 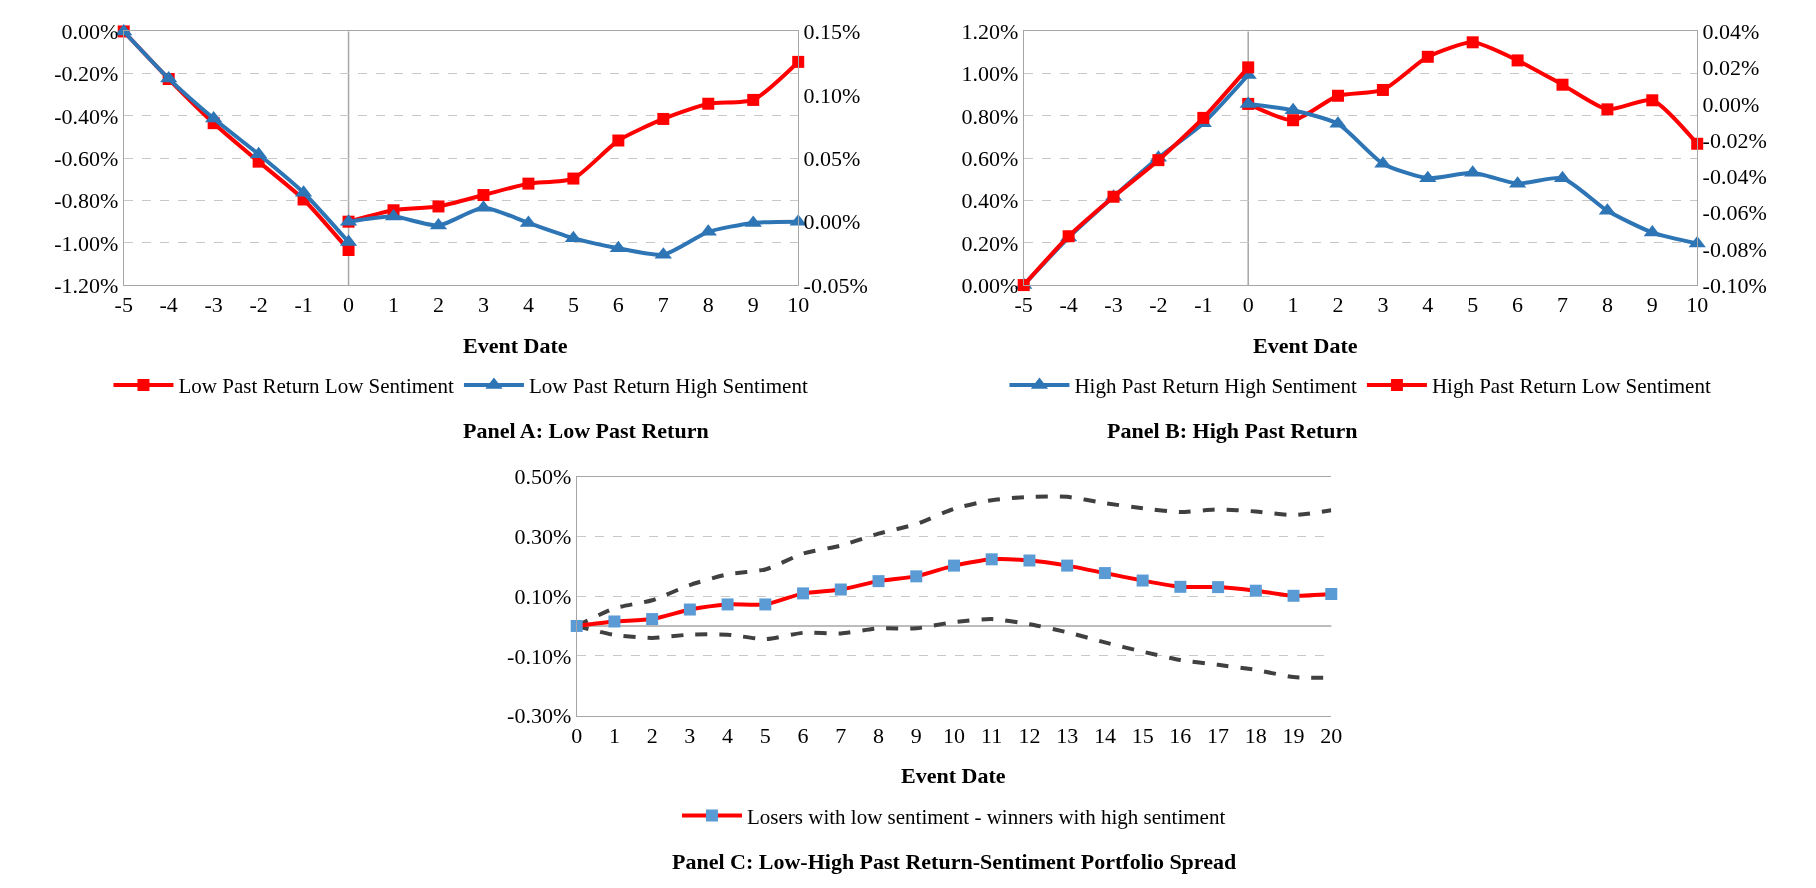 What do you see at coordinates (916, 736) in the screenshot?
I see `x-tick-label: 9` at bounding box center [916, 736].